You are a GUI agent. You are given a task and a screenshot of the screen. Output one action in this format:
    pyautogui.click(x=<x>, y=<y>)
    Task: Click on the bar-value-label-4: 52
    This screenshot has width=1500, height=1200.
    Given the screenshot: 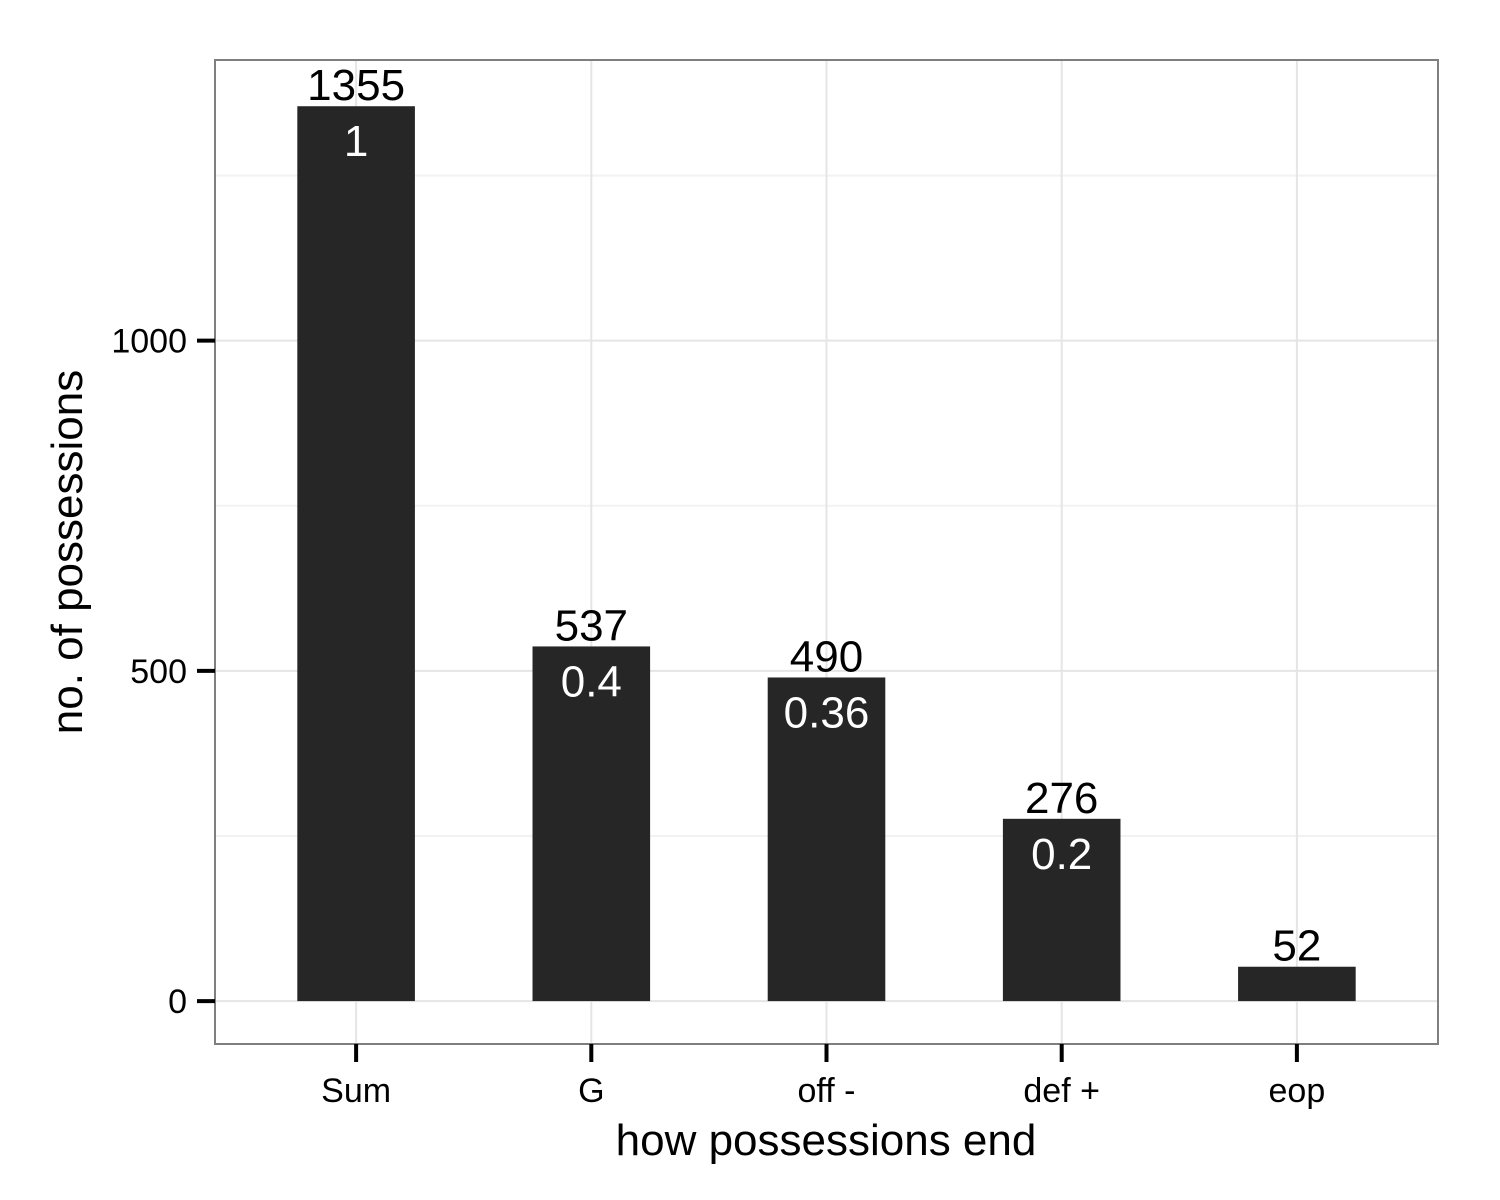 What is the action you would take?
    pyautogui.click(x=1296, y=946)
    